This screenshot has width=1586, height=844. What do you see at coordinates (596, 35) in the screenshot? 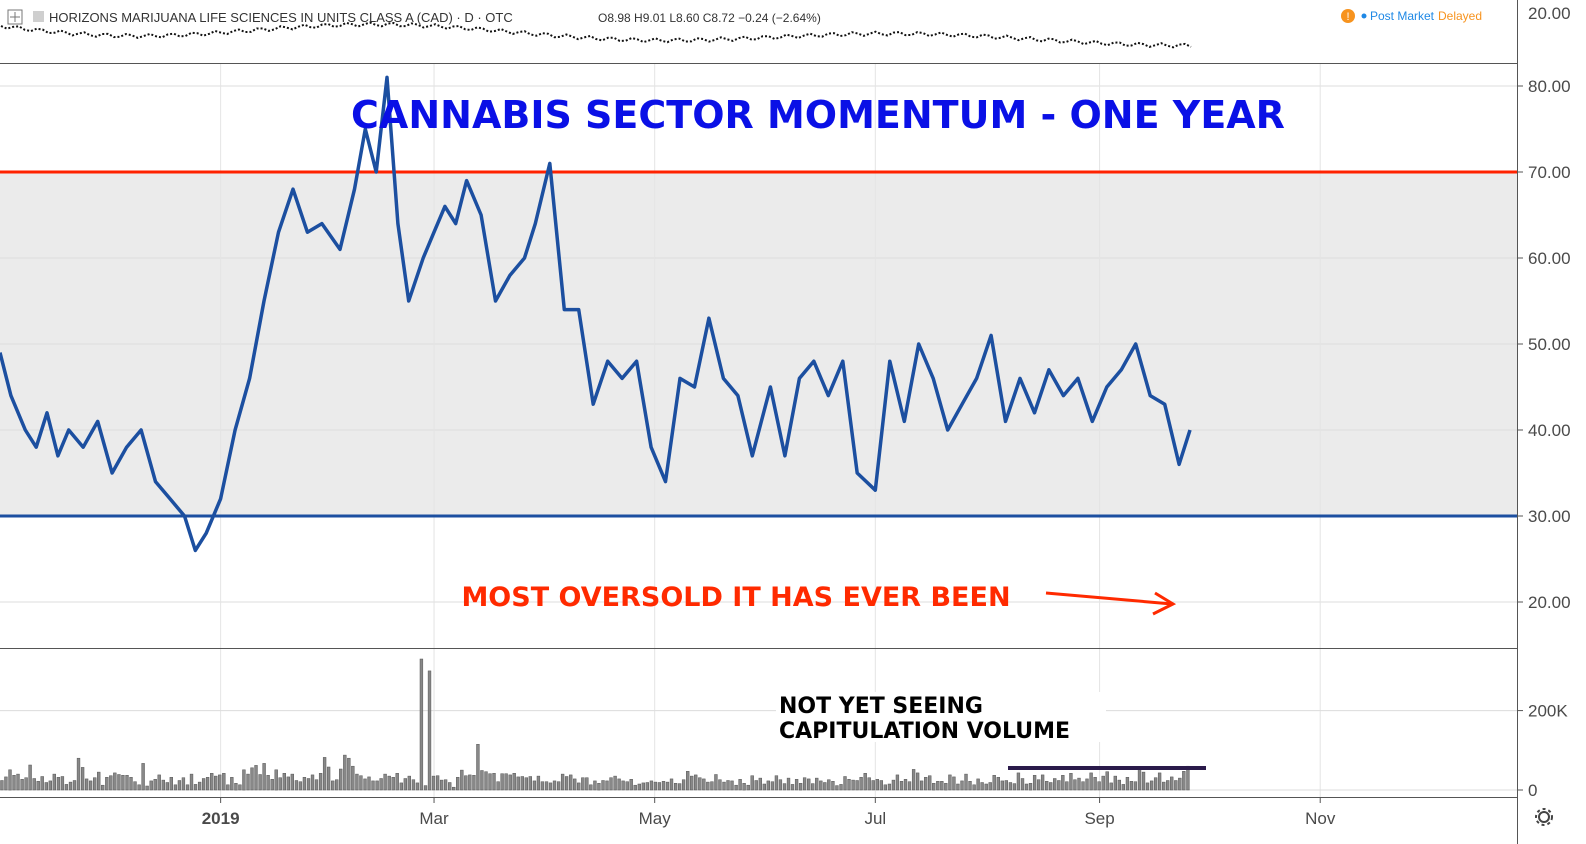
I see `price-sparkline` at bounding box center [596, 35].